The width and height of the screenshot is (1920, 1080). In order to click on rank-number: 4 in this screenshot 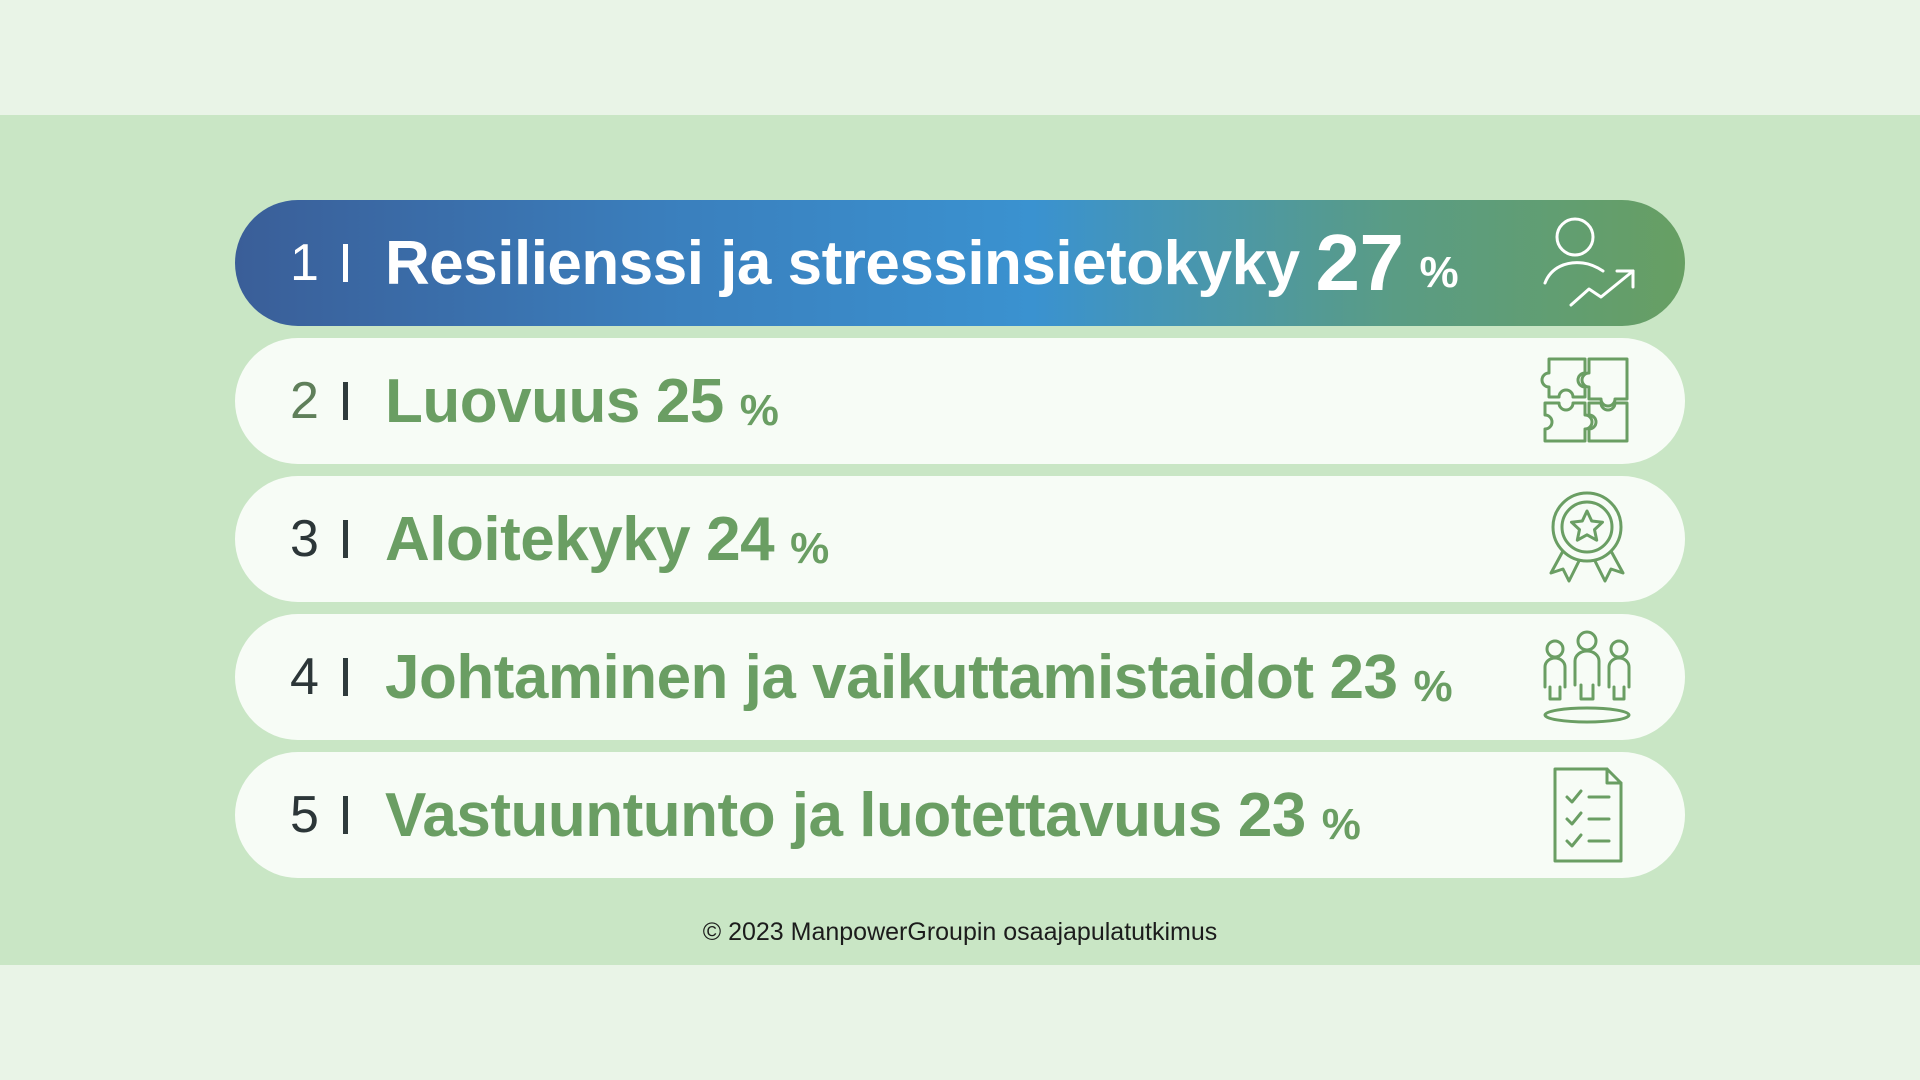, I will do `click(304, 677)`.